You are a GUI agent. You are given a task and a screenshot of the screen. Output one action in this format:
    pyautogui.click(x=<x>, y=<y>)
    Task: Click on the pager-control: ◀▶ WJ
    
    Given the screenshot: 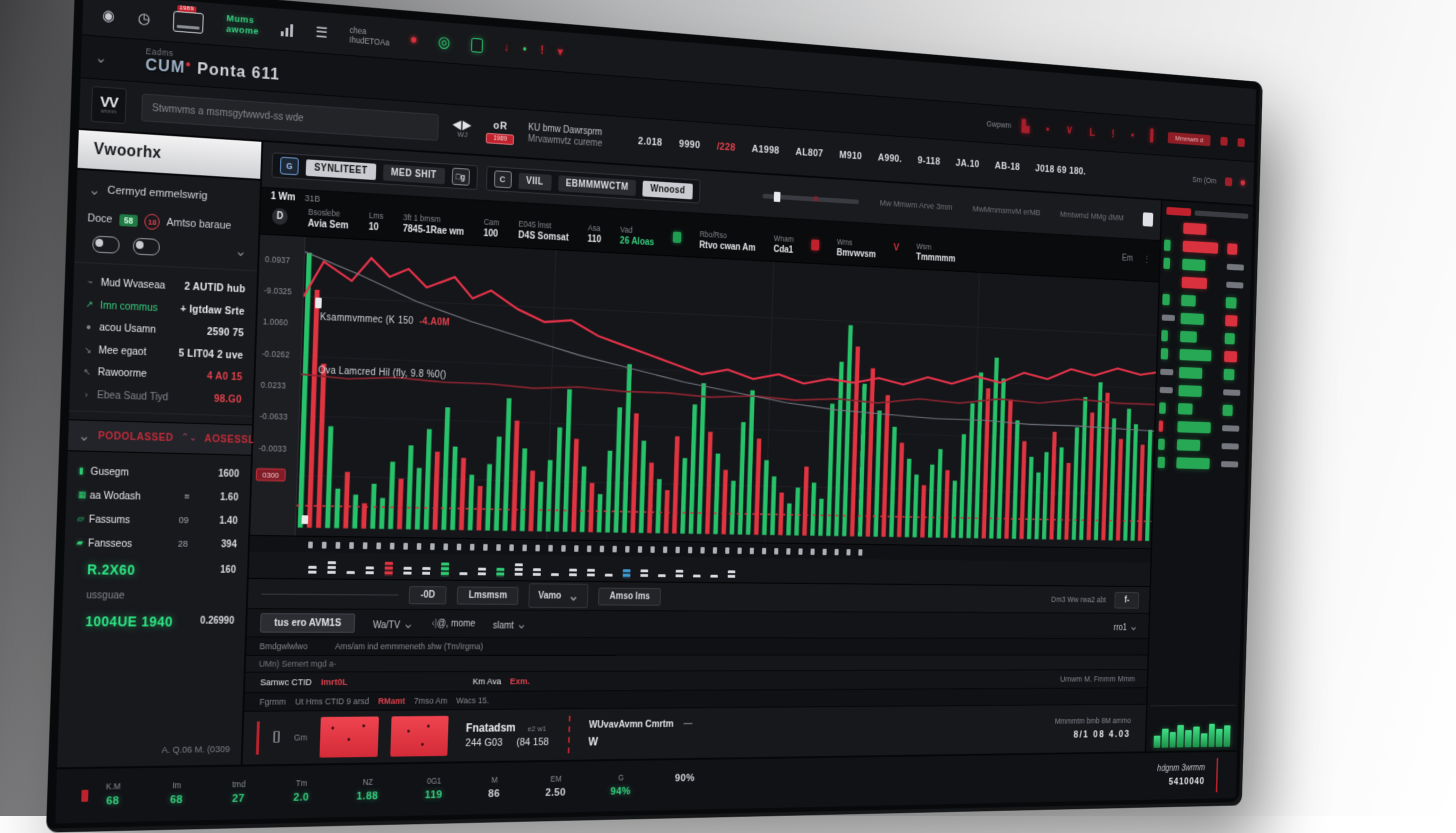 What is the action you would take?
    pyautogui.click(x=462, y=129)
    